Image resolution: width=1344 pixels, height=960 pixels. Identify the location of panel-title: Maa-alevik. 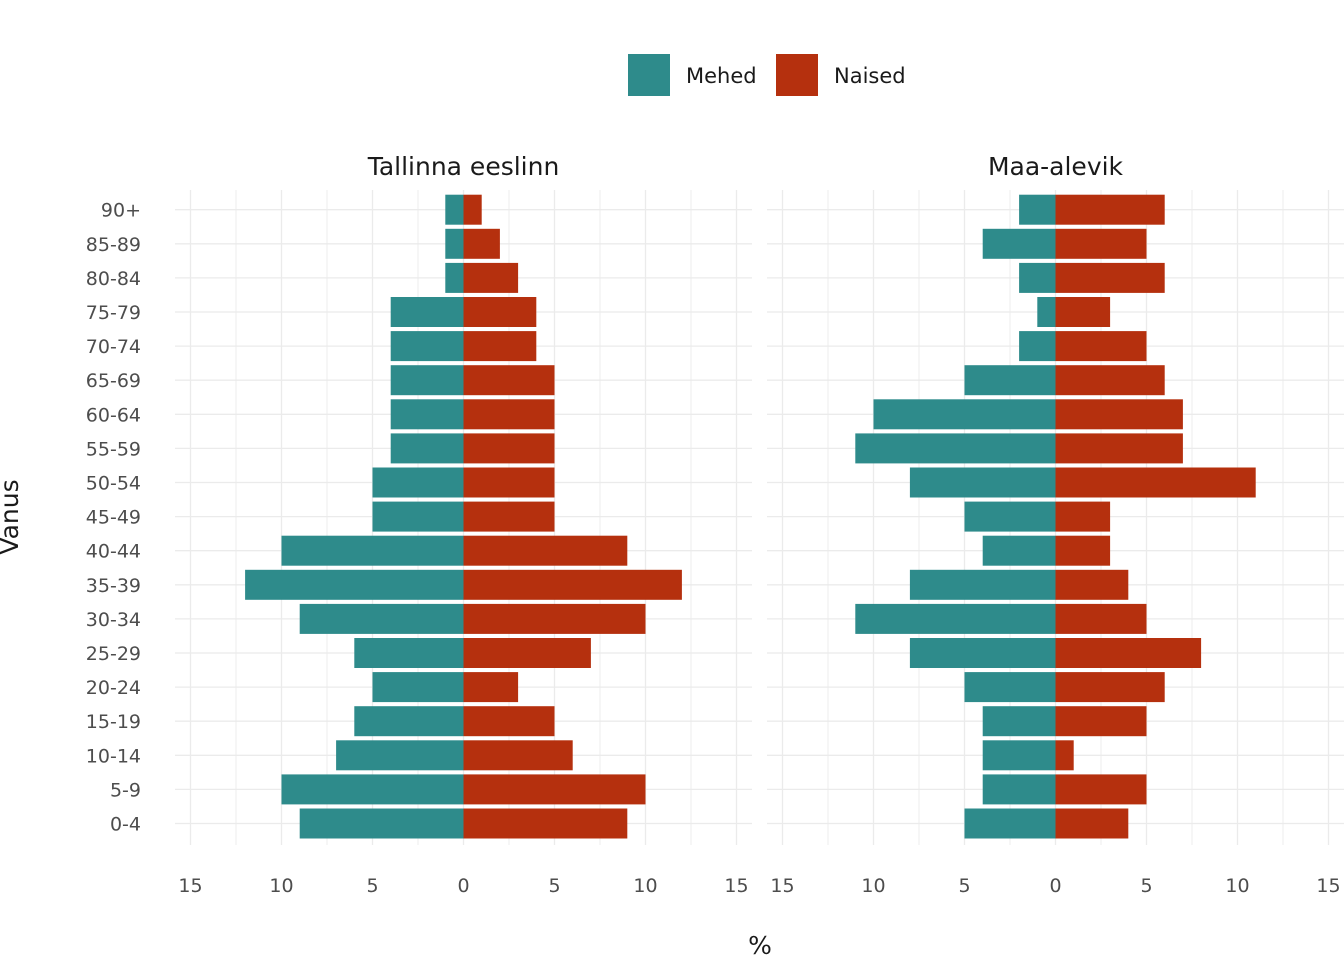
(1056, 166).